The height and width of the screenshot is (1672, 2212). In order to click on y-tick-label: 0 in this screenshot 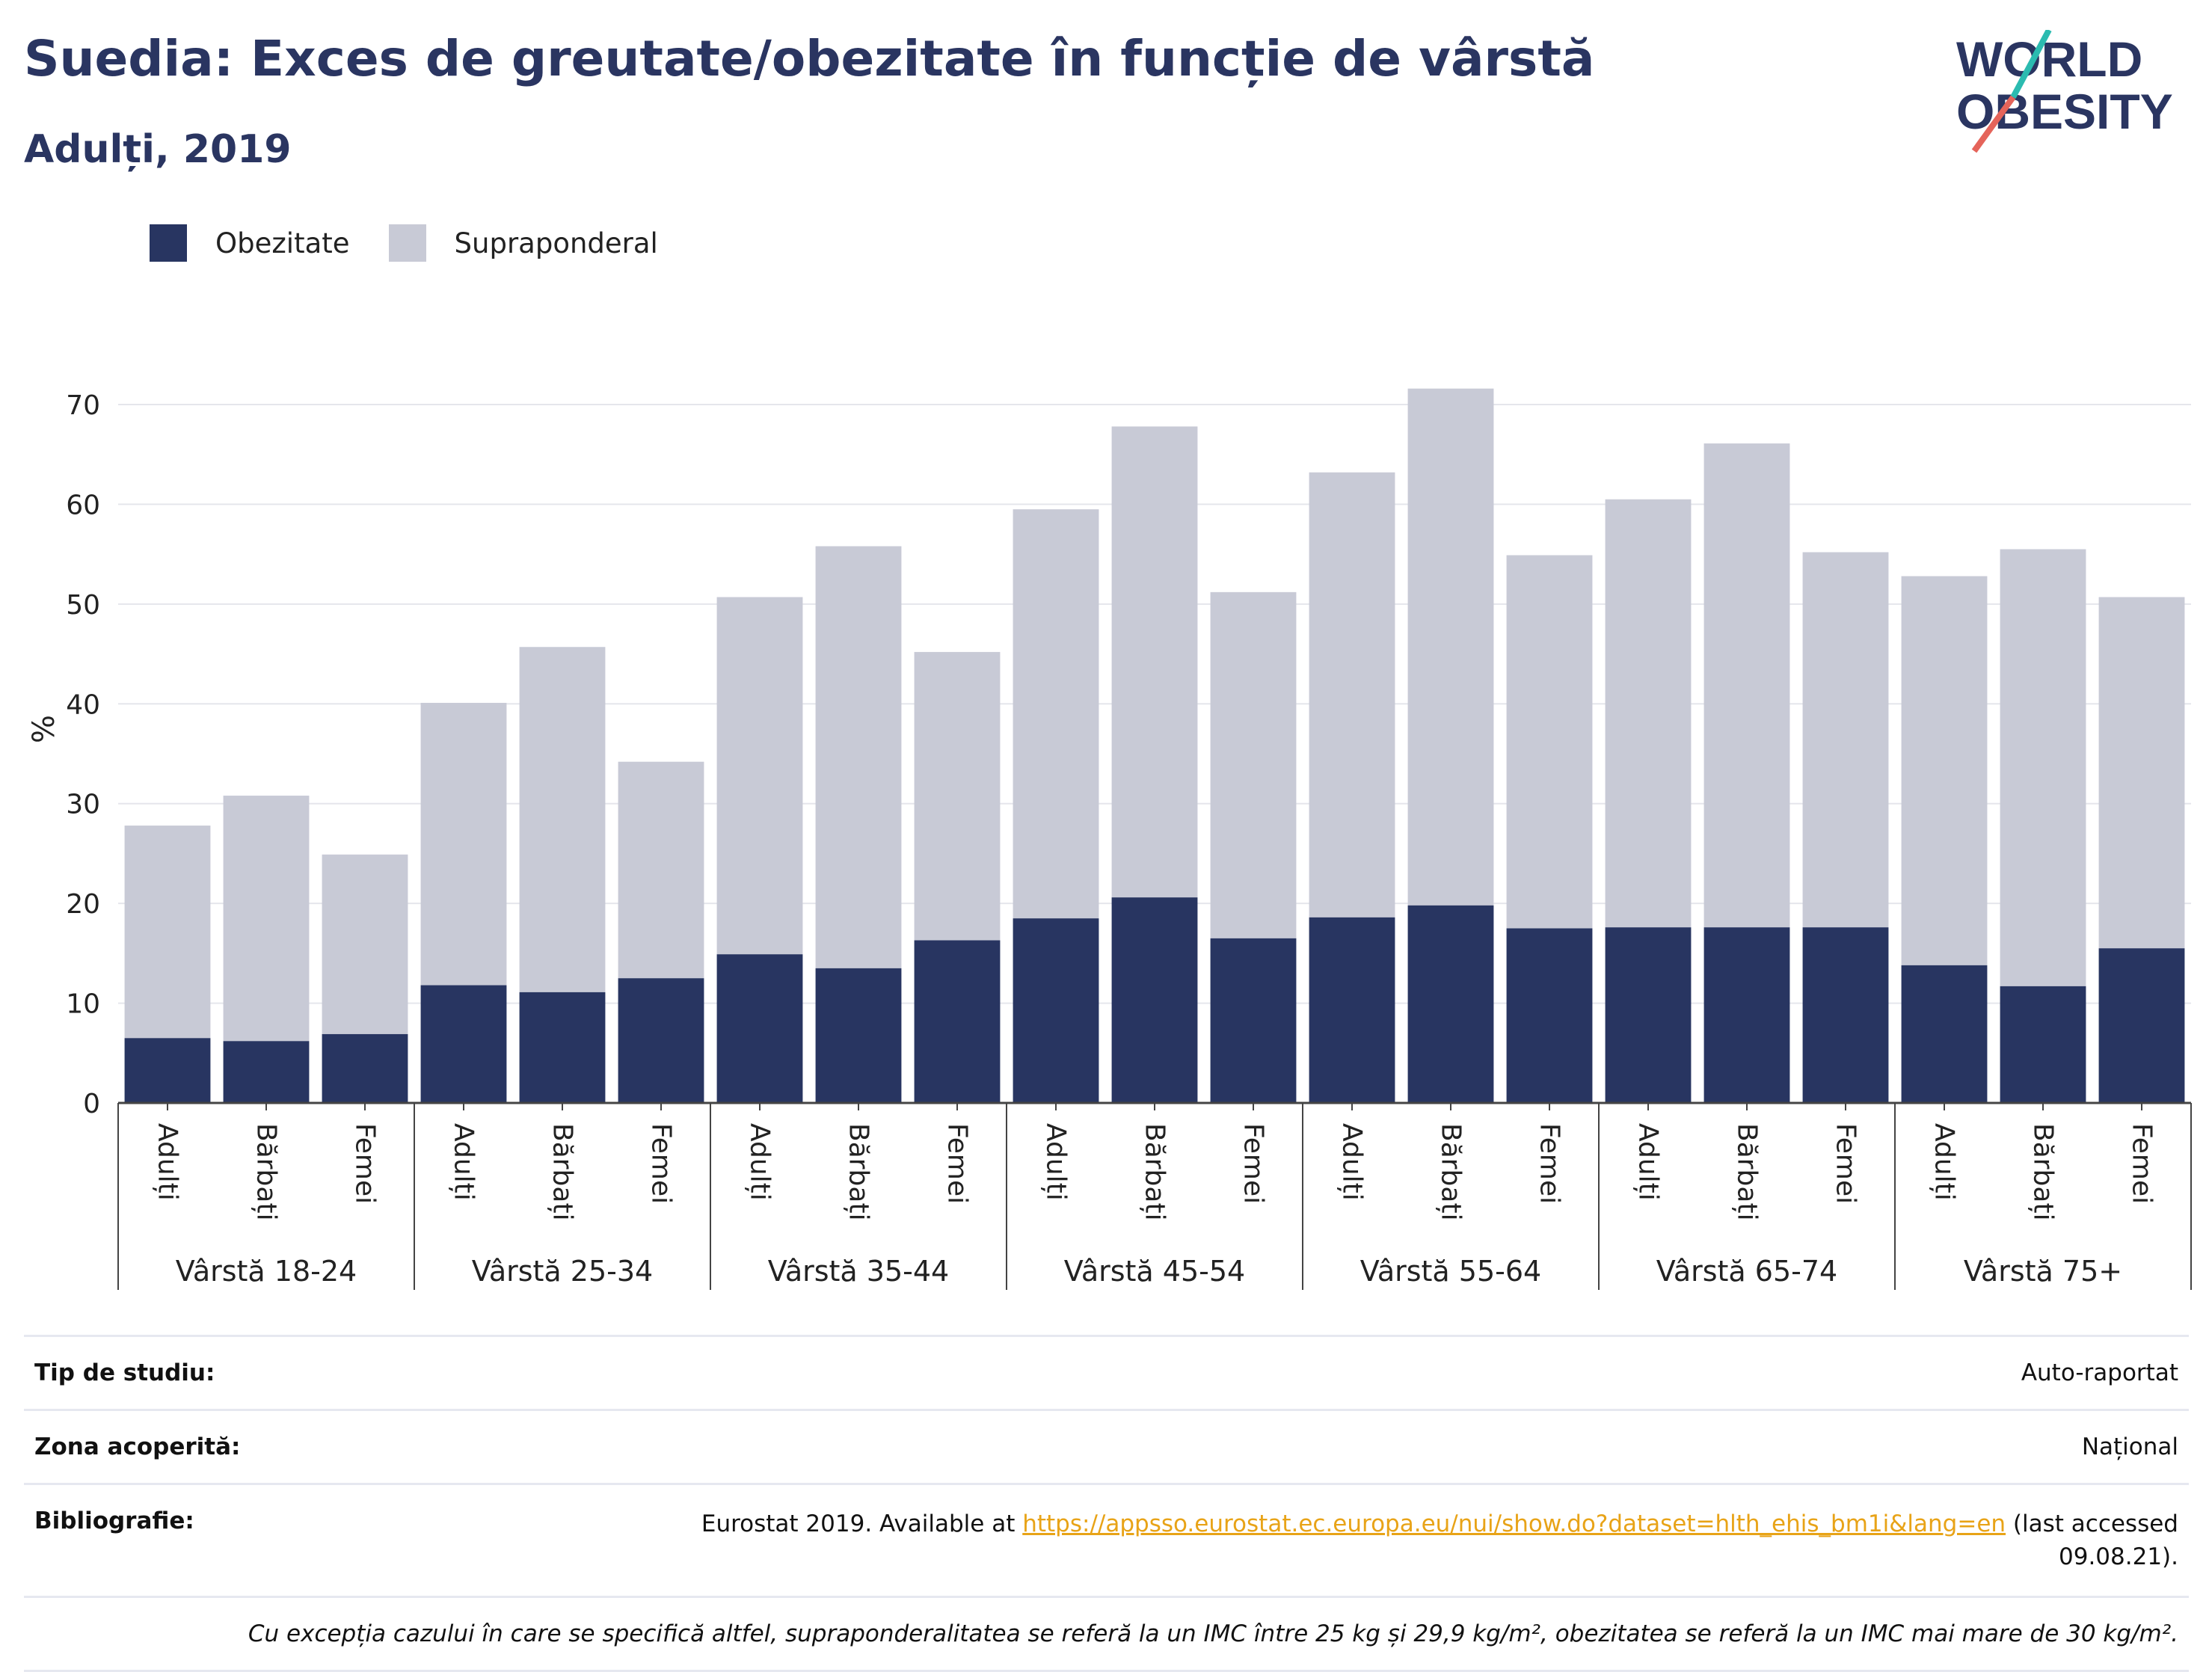, I will do `click(91, 1104)`.